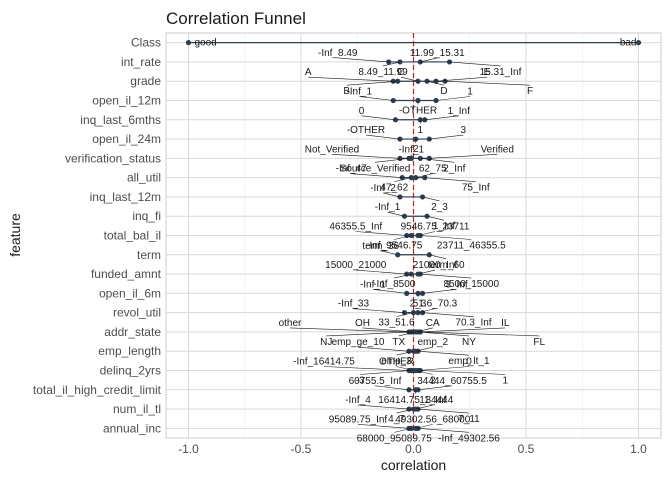 The height and width of the screenshot is (480, 672). What do you see at coordinates (308, 72) in the screenshot?
I see `point-label: A` at bounding box center [308, 72].